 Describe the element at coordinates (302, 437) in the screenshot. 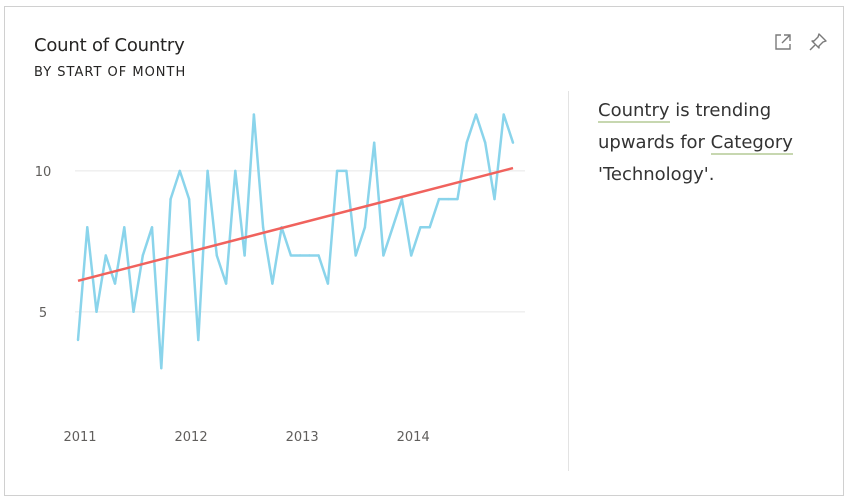

I see `x-tick-label: 2013` at that location.